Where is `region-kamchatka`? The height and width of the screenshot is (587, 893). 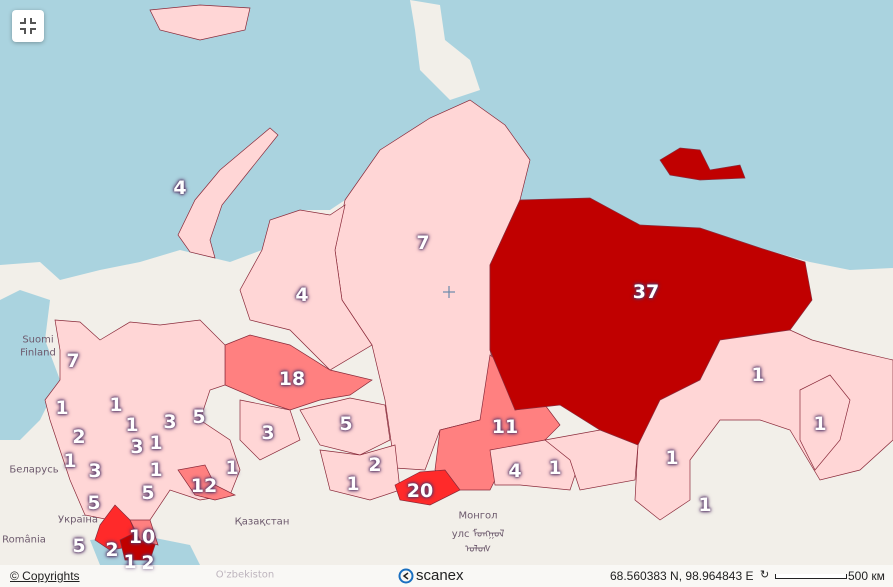
region-kamchatka is located at coordinates (825, 422).